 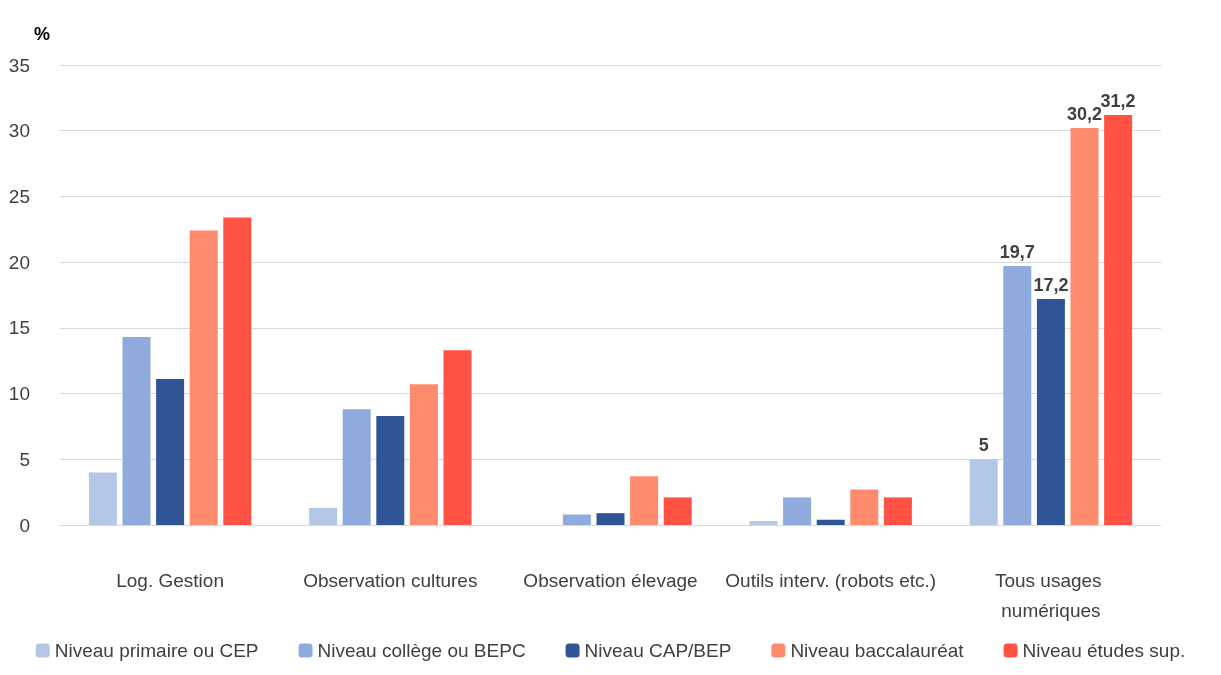 I want to click on y-tick-label: 30, so click(x=19, y=131).